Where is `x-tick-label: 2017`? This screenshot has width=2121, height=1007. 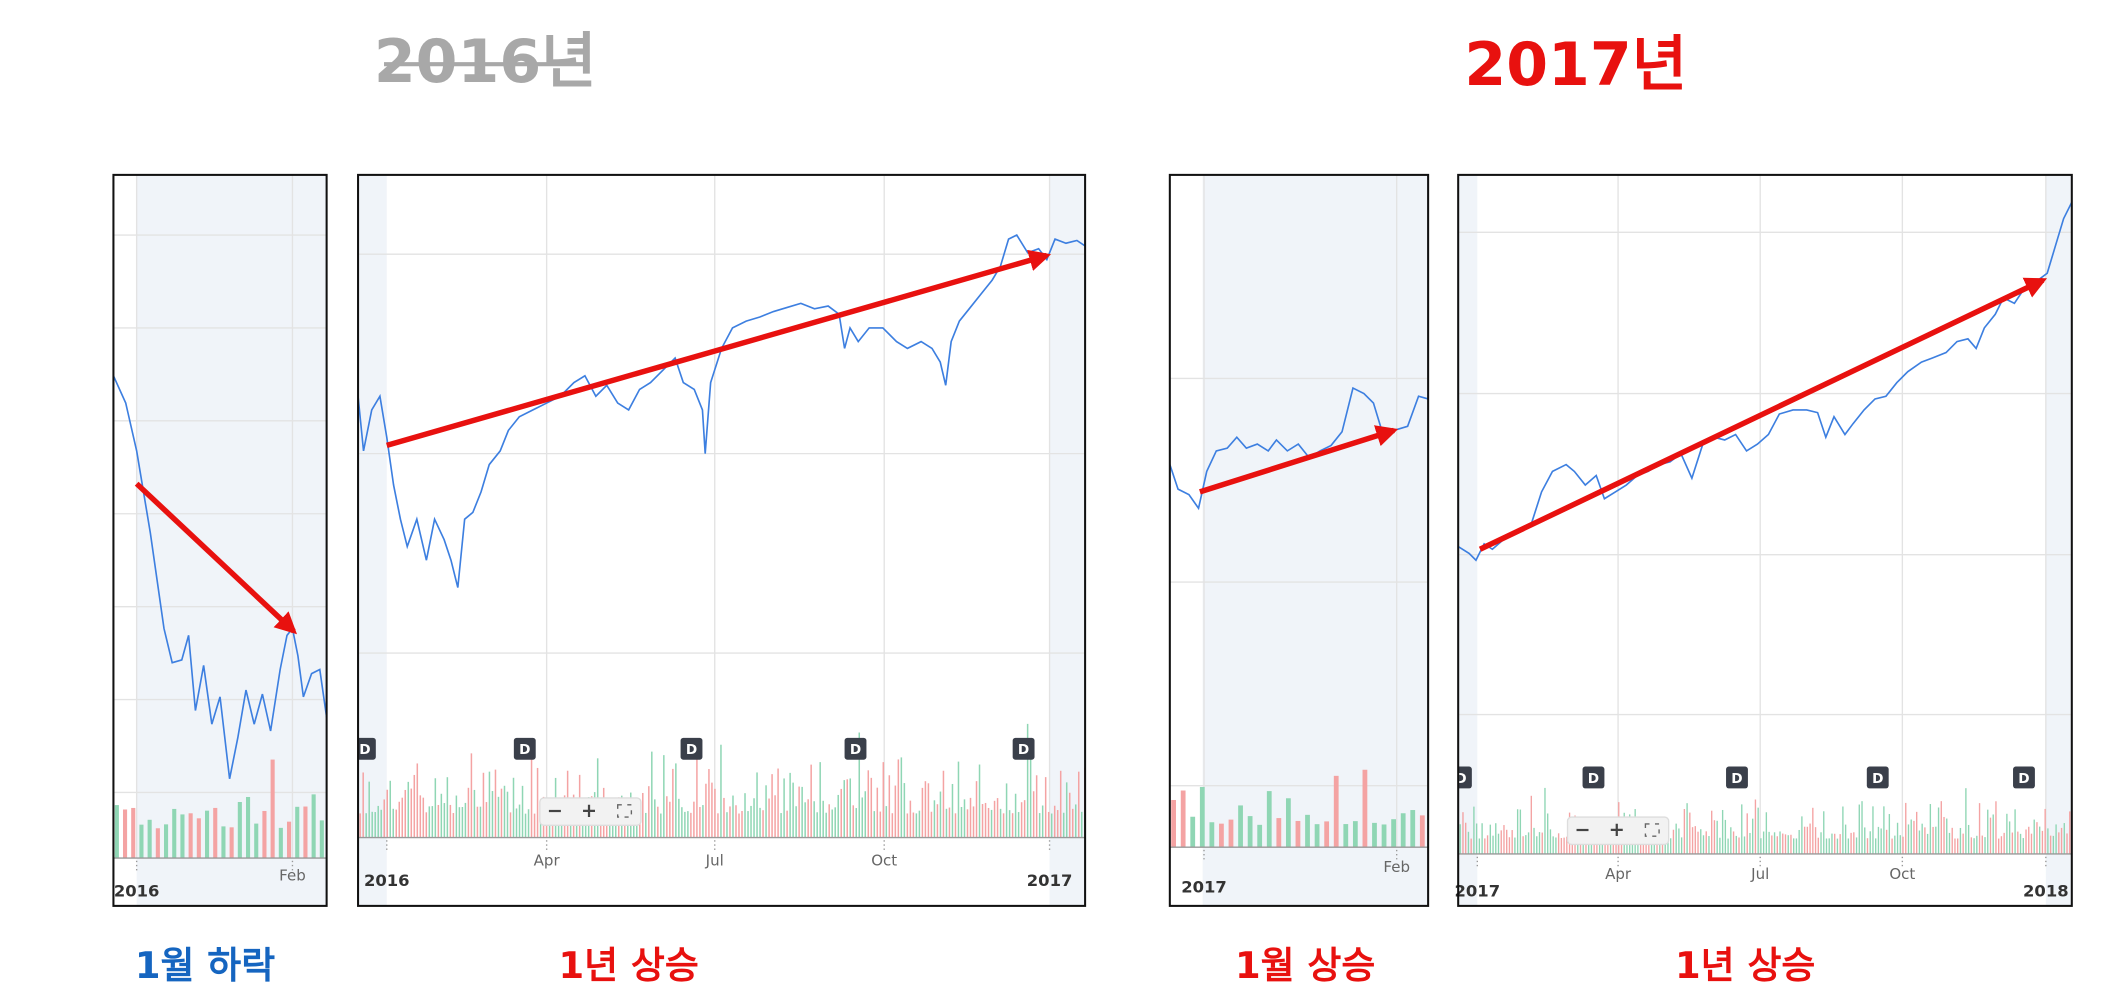 x-tick-label: 2017 is located at coordinates (1478, 891).